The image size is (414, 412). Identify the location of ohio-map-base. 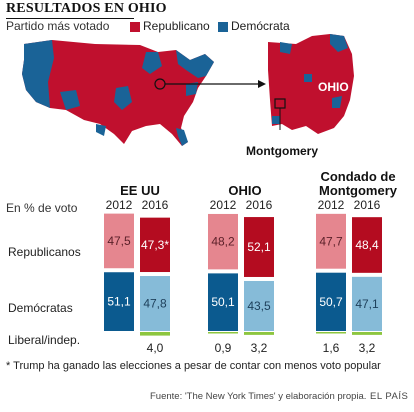
(311, 84).